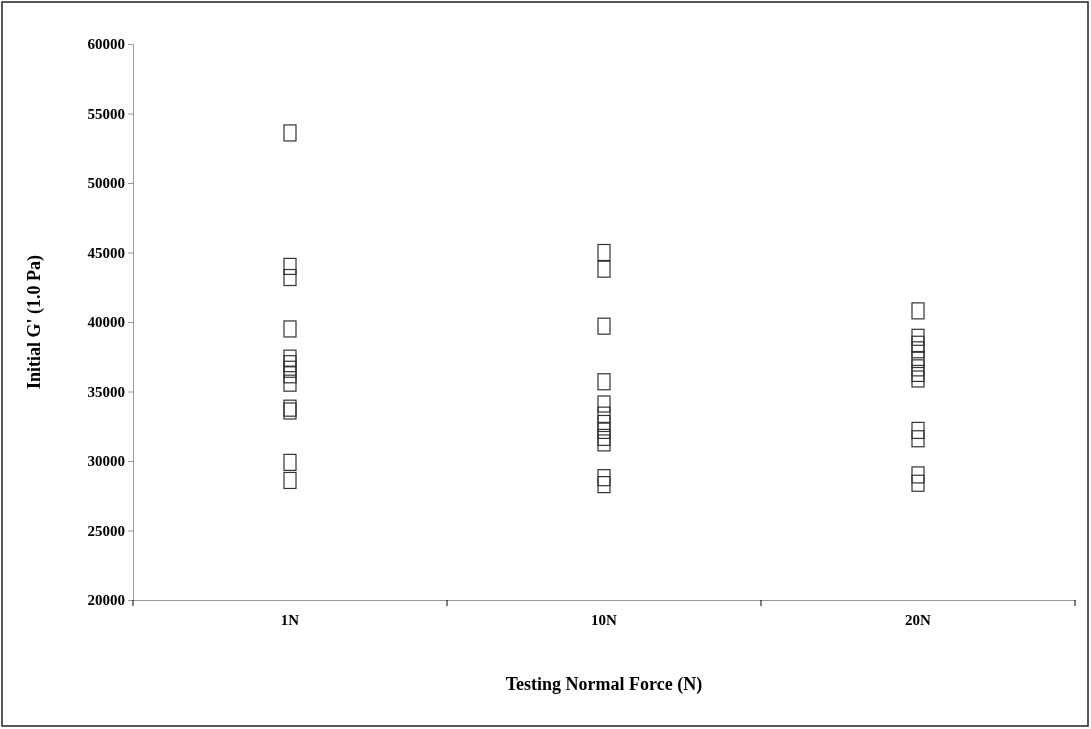 The height and width of the screenshot is (729, 1091). What do you see at coordinates (106, 391) in the screenshot?
I see `y-tick-label: 35000` at bounding box center [106, 391].